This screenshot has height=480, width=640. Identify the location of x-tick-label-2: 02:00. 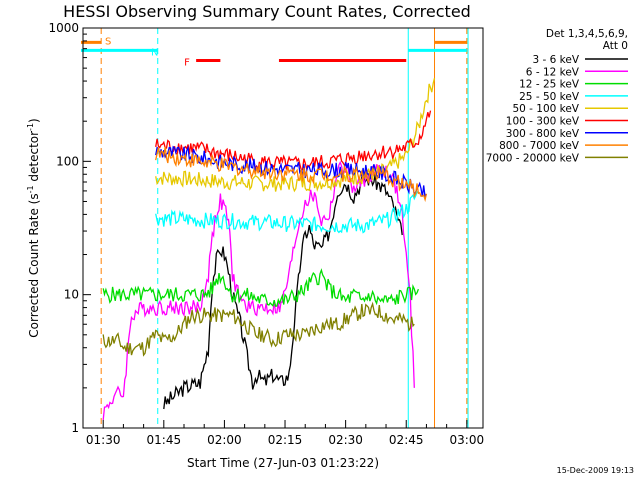
(224, 440).